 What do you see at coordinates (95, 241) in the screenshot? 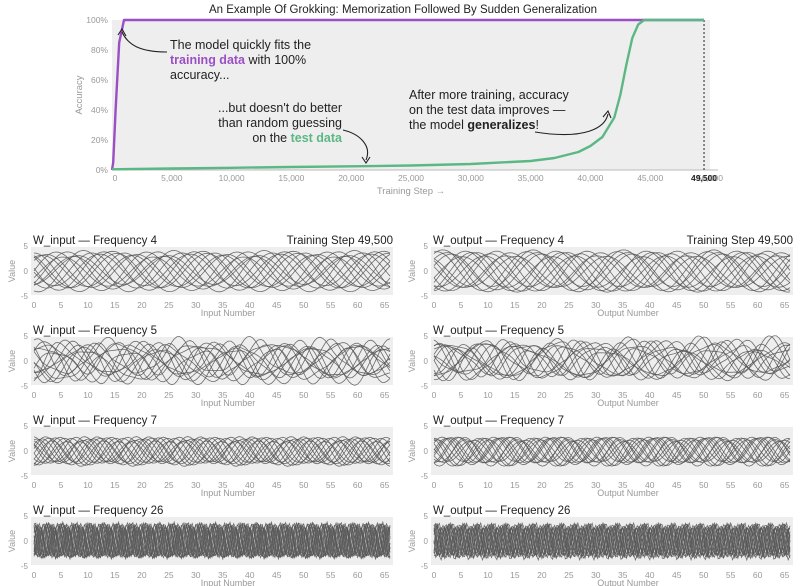
I see `panel-title: W_input — Frequency 4` at bounding box center [95, 241].